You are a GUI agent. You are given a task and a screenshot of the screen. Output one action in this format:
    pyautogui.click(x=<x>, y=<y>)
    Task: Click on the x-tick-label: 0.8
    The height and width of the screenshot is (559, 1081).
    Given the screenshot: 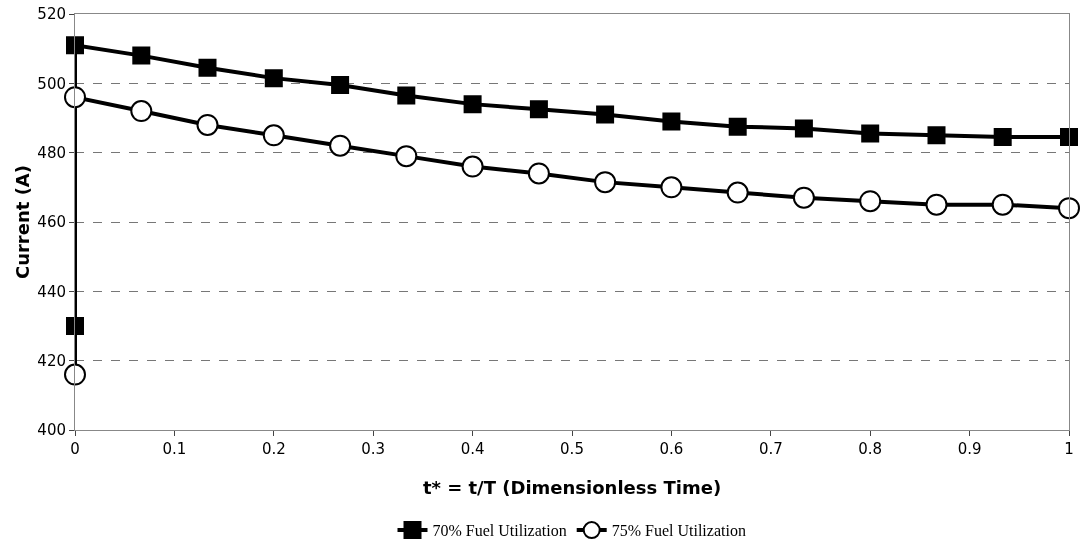 What is the action you would take?
    pyautogui.click(x=870, y=449)
    